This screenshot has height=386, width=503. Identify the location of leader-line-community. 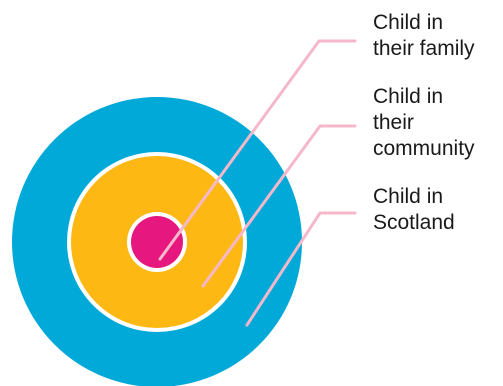
(279, 206).